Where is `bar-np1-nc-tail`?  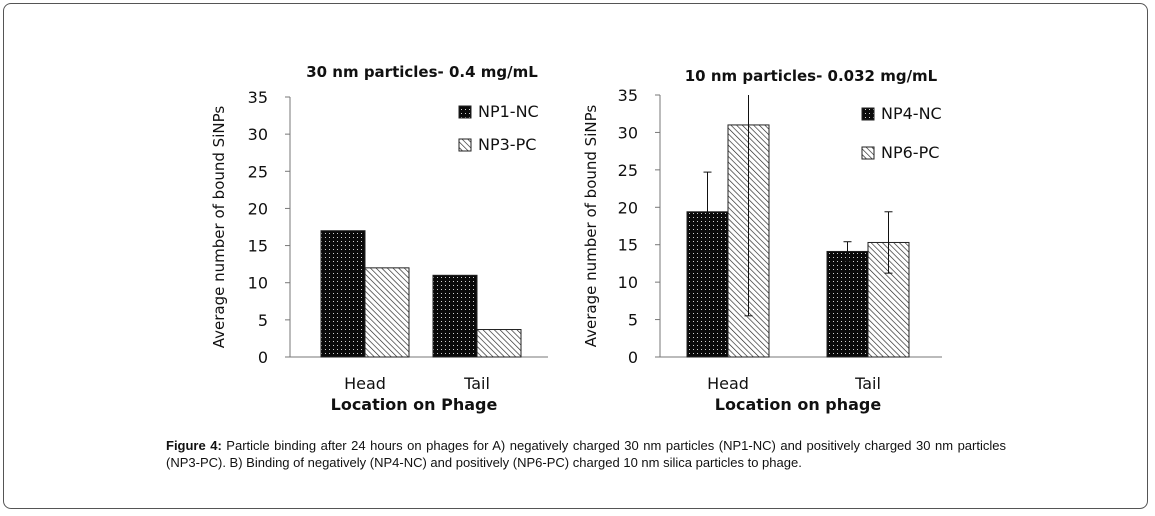 bar-np1-nc-tail is located at coordinates (455, 316).